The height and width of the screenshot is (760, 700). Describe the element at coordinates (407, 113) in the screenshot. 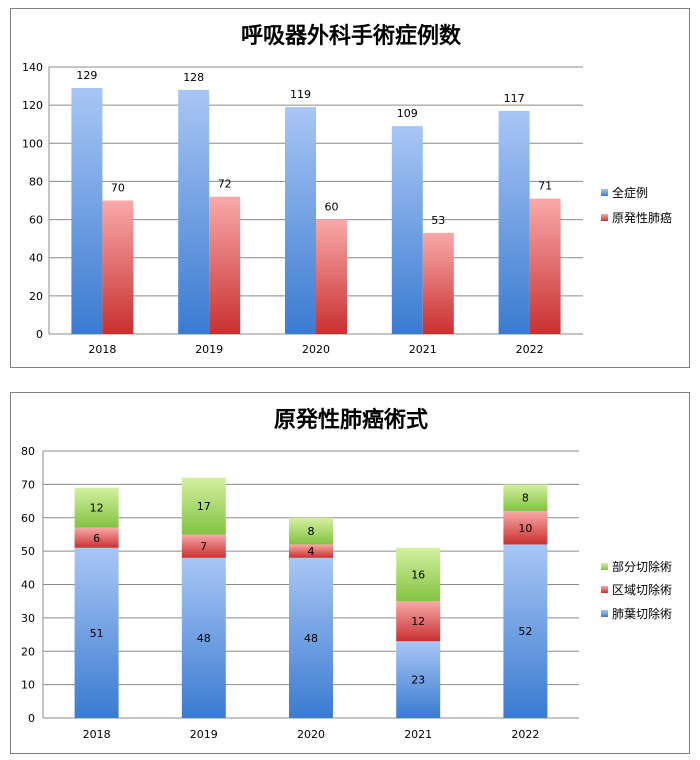

I see `data-label: 109` at that location.